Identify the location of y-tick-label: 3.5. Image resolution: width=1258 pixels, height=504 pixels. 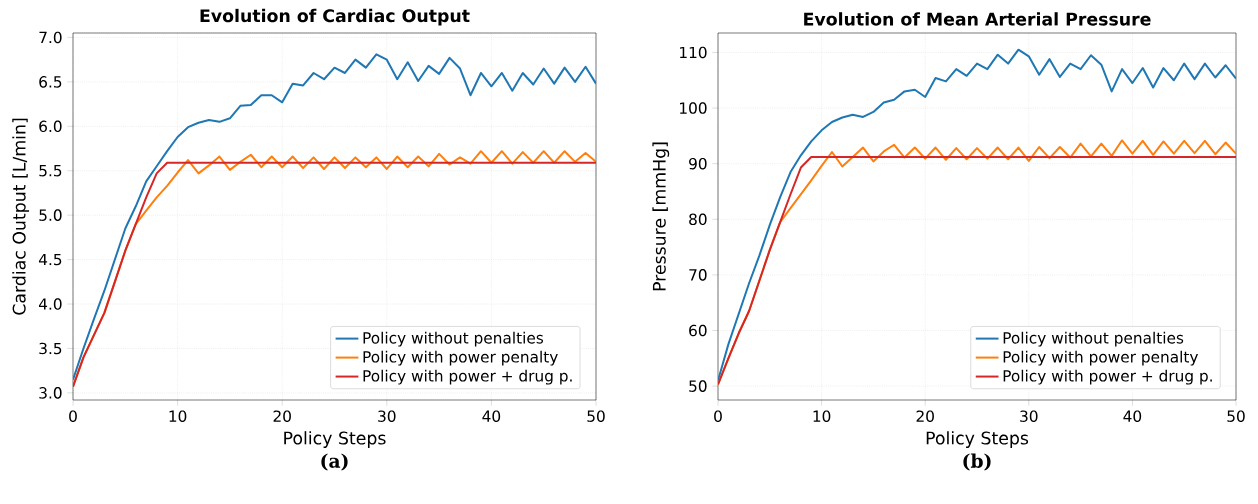
(50, 348).